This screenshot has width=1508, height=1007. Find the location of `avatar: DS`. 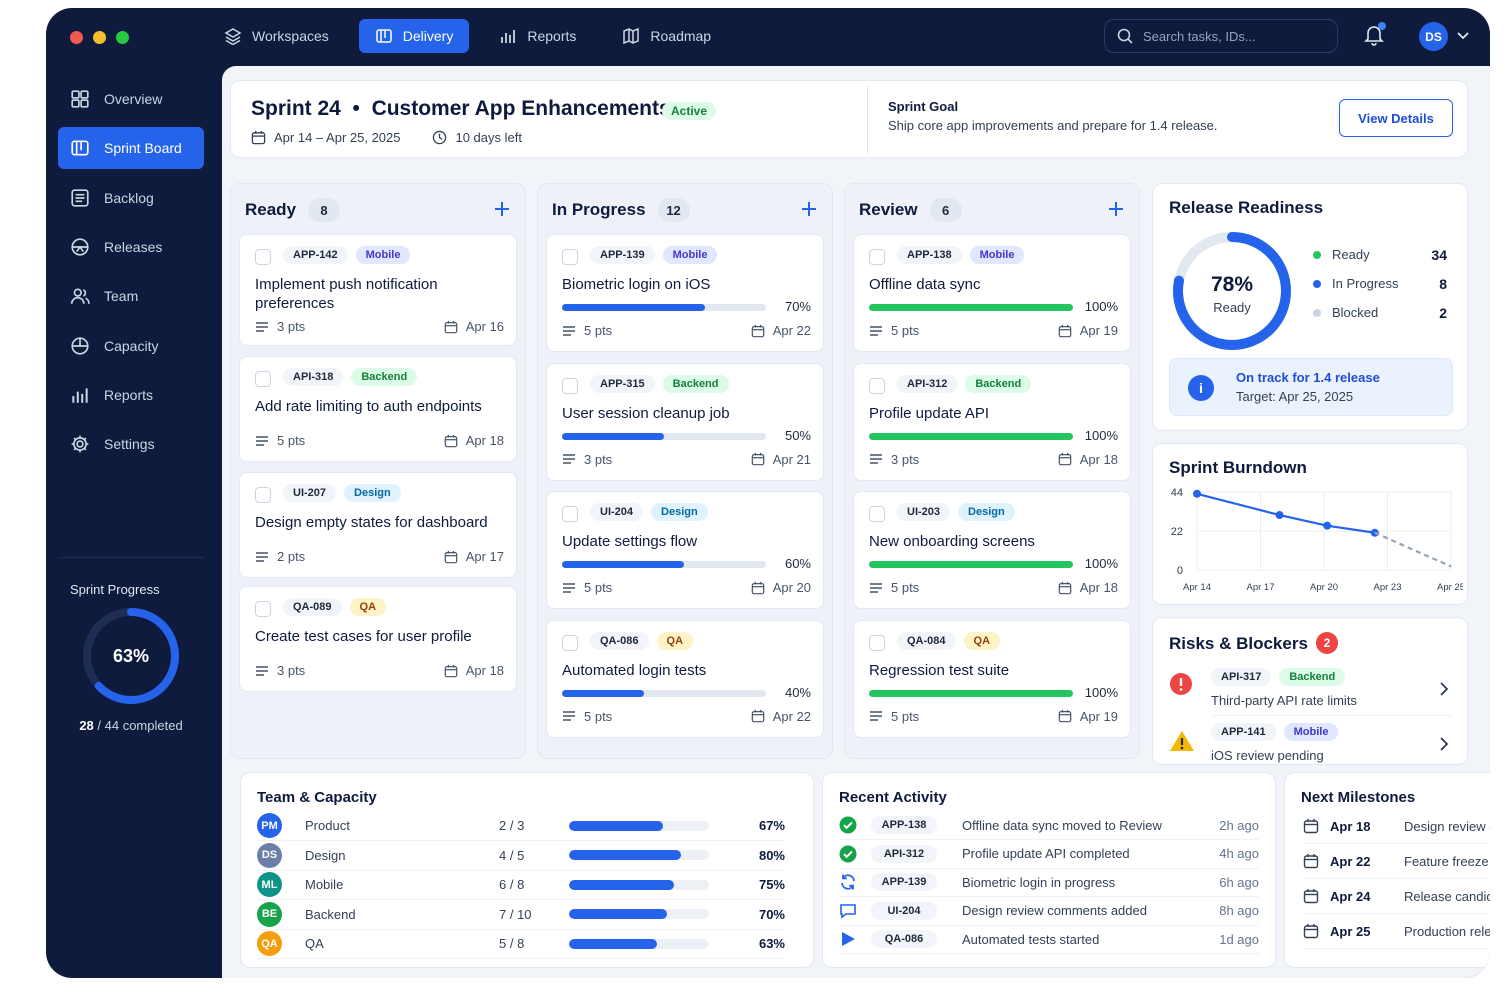

avatar: DS is located at coordinates (1433, 36).